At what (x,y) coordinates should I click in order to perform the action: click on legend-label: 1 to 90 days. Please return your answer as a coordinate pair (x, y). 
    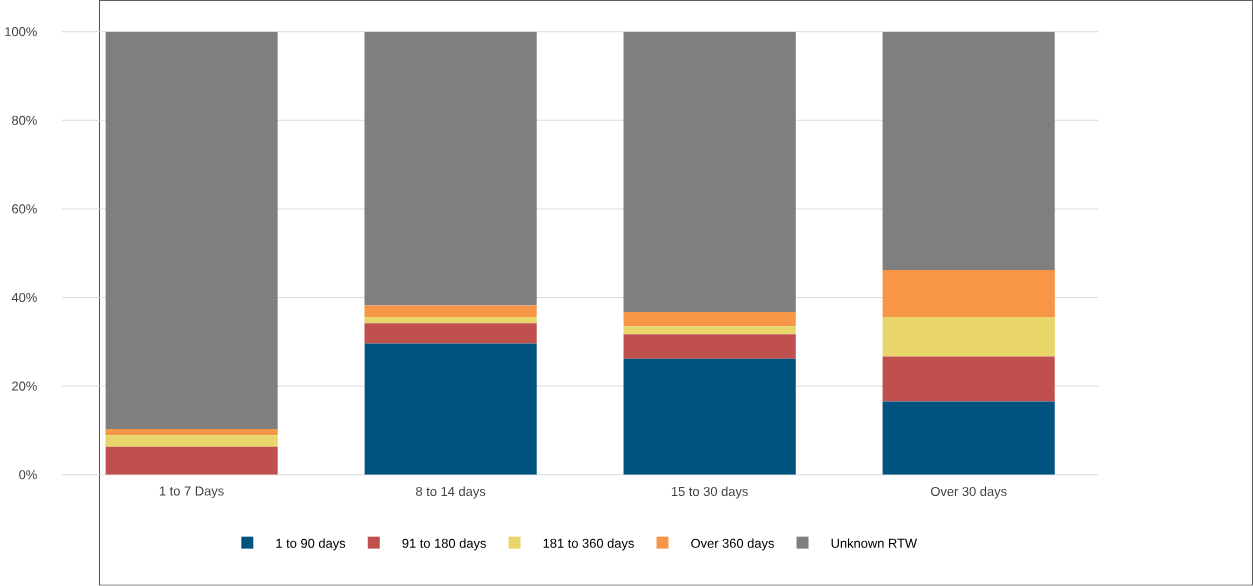
    Looking at the image, I should click on (311, 544).